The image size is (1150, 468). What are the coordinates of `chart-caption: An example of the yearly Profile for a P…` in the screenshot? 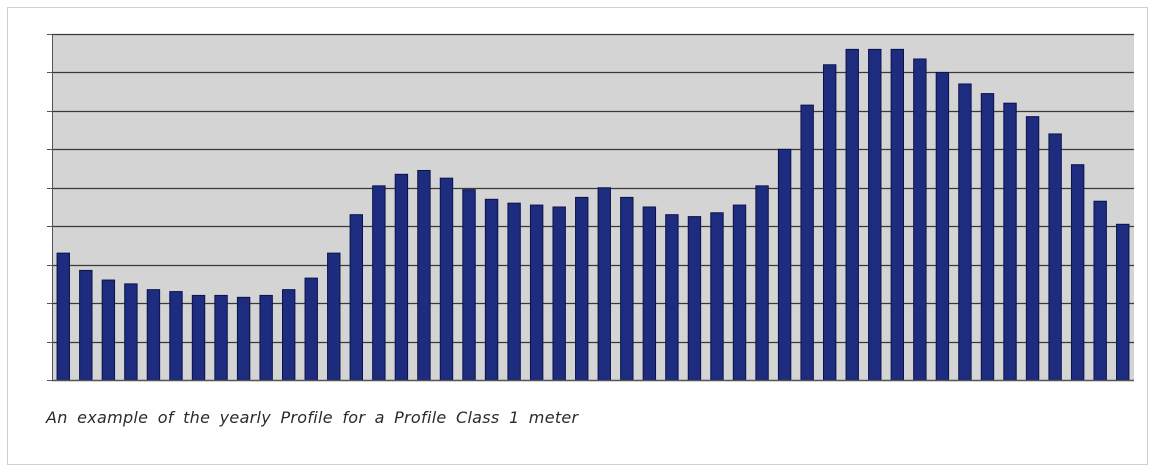 It's located at (312, 417).